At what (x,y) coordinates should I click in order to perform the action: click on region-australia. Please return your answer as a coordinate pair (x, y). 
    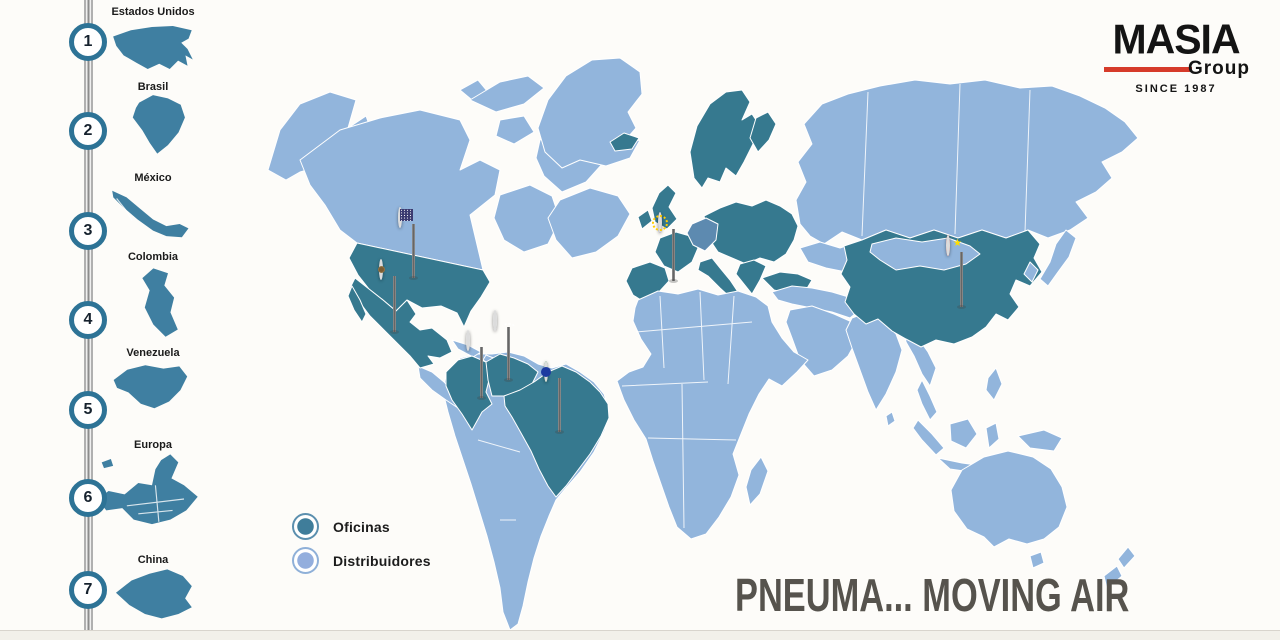
    Looking at the image, I should click on (1009, 499).